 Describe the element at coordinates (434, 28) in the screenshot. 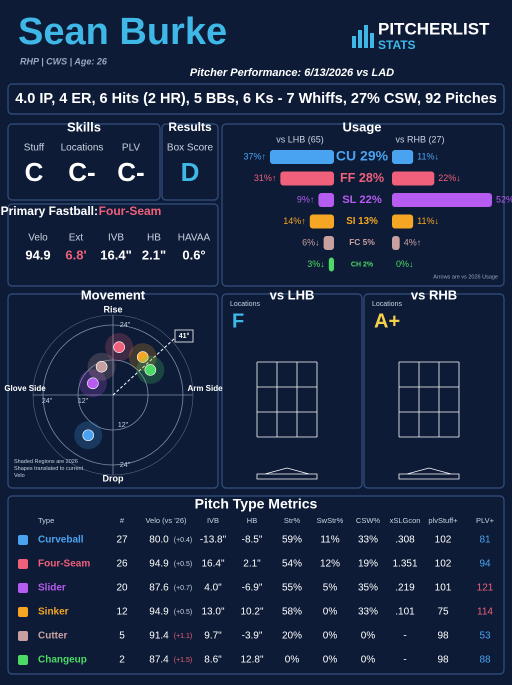

I see `logo-main: PITCHERLIST` at that location.